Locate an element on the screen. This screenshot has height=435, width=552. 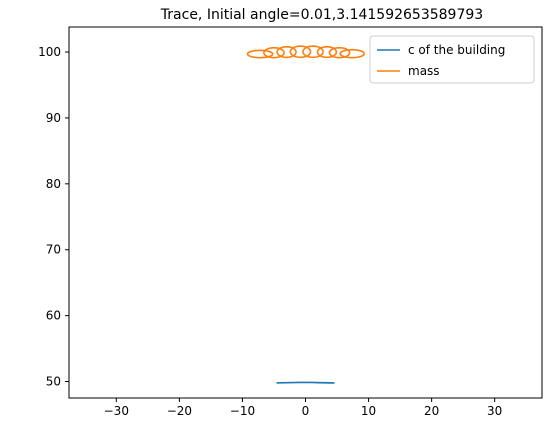
y-tick-label: 80 is located at coordinates (53, 184).